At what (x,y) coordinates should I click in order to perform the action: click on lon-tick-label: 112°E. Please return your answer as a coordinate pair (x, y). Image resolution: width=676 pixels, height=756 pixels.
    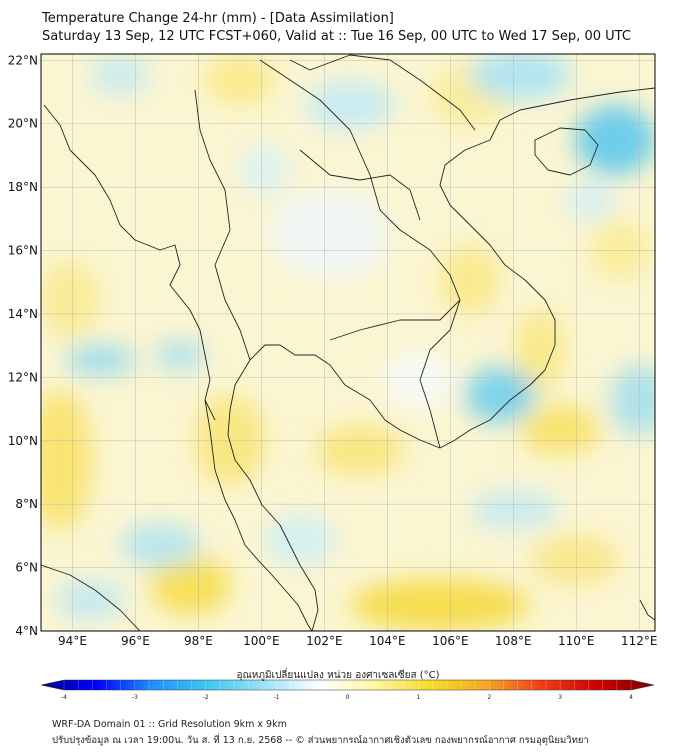
    Looking at the image, I should click on (639, 641).